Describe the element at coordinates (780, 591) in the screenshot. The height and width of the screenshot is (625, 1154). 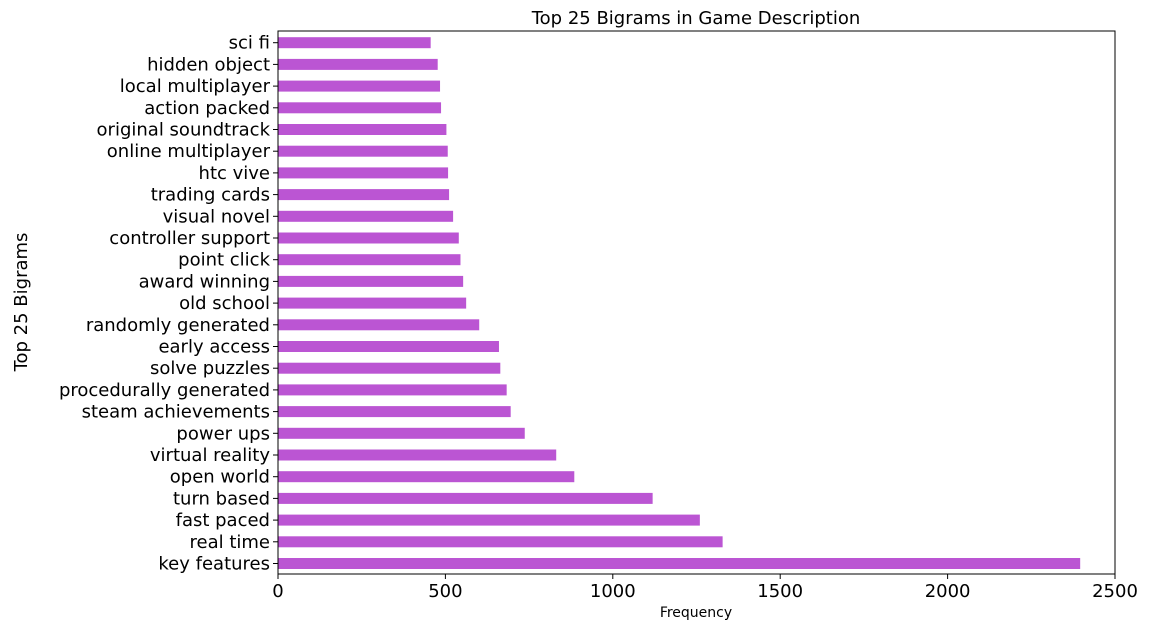
I see `x-tick-label: 1500` at that location.